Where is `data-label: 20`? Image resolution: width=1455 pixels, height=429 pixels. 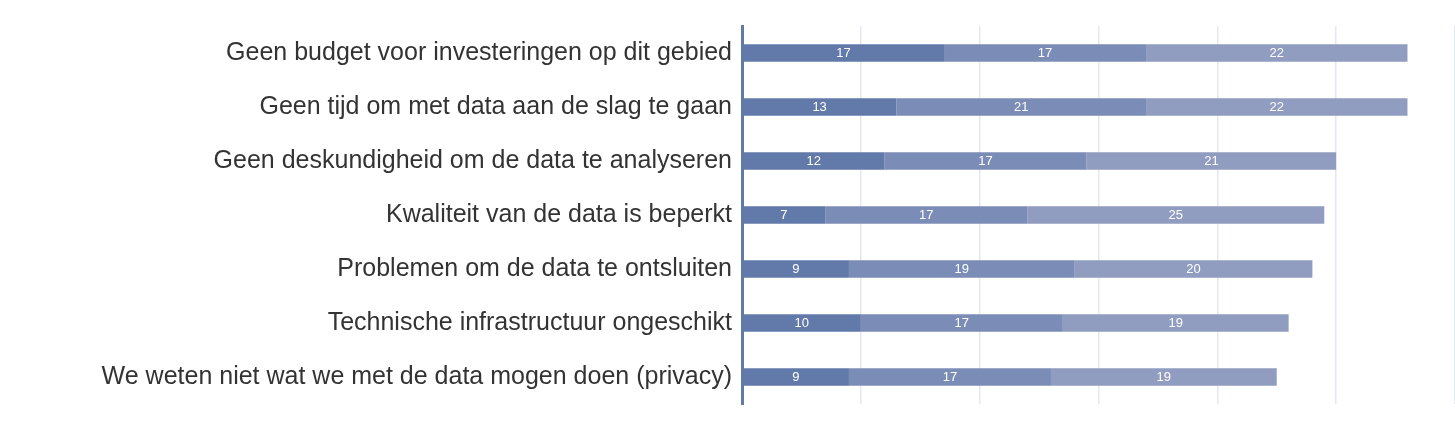
data-label: 20 is located at coordinates (1193, 268).